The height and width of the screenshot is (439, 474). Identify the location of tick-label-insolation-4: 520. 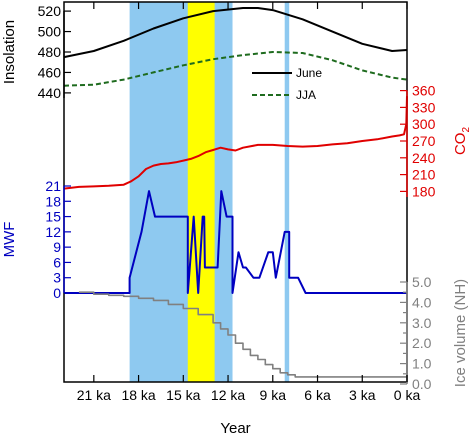
(50, 11).